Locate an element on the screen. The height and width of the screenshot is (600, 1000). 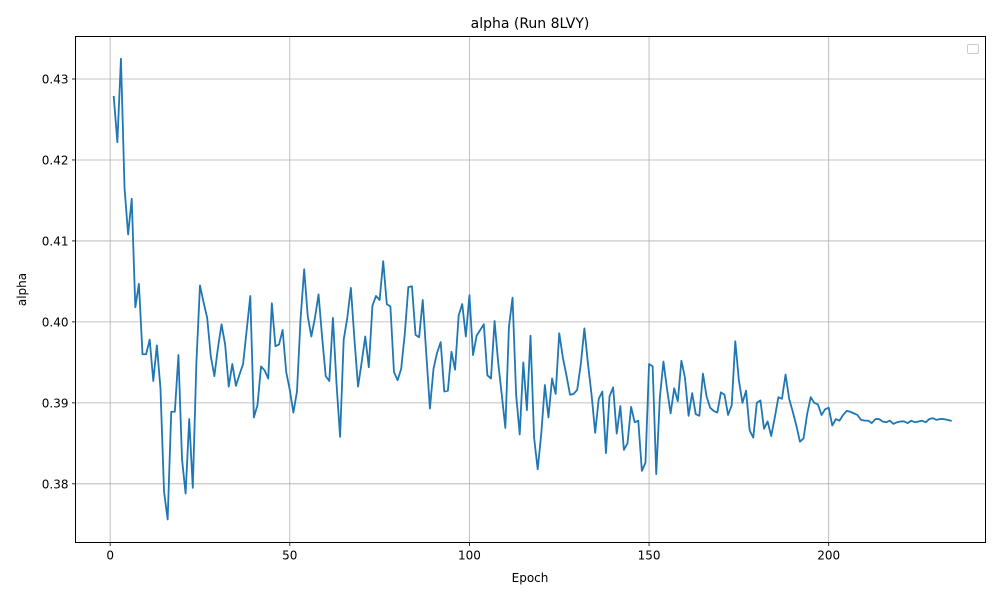
chart-title: alpha (Run 8LVY) is located at coordinates (530, 24).